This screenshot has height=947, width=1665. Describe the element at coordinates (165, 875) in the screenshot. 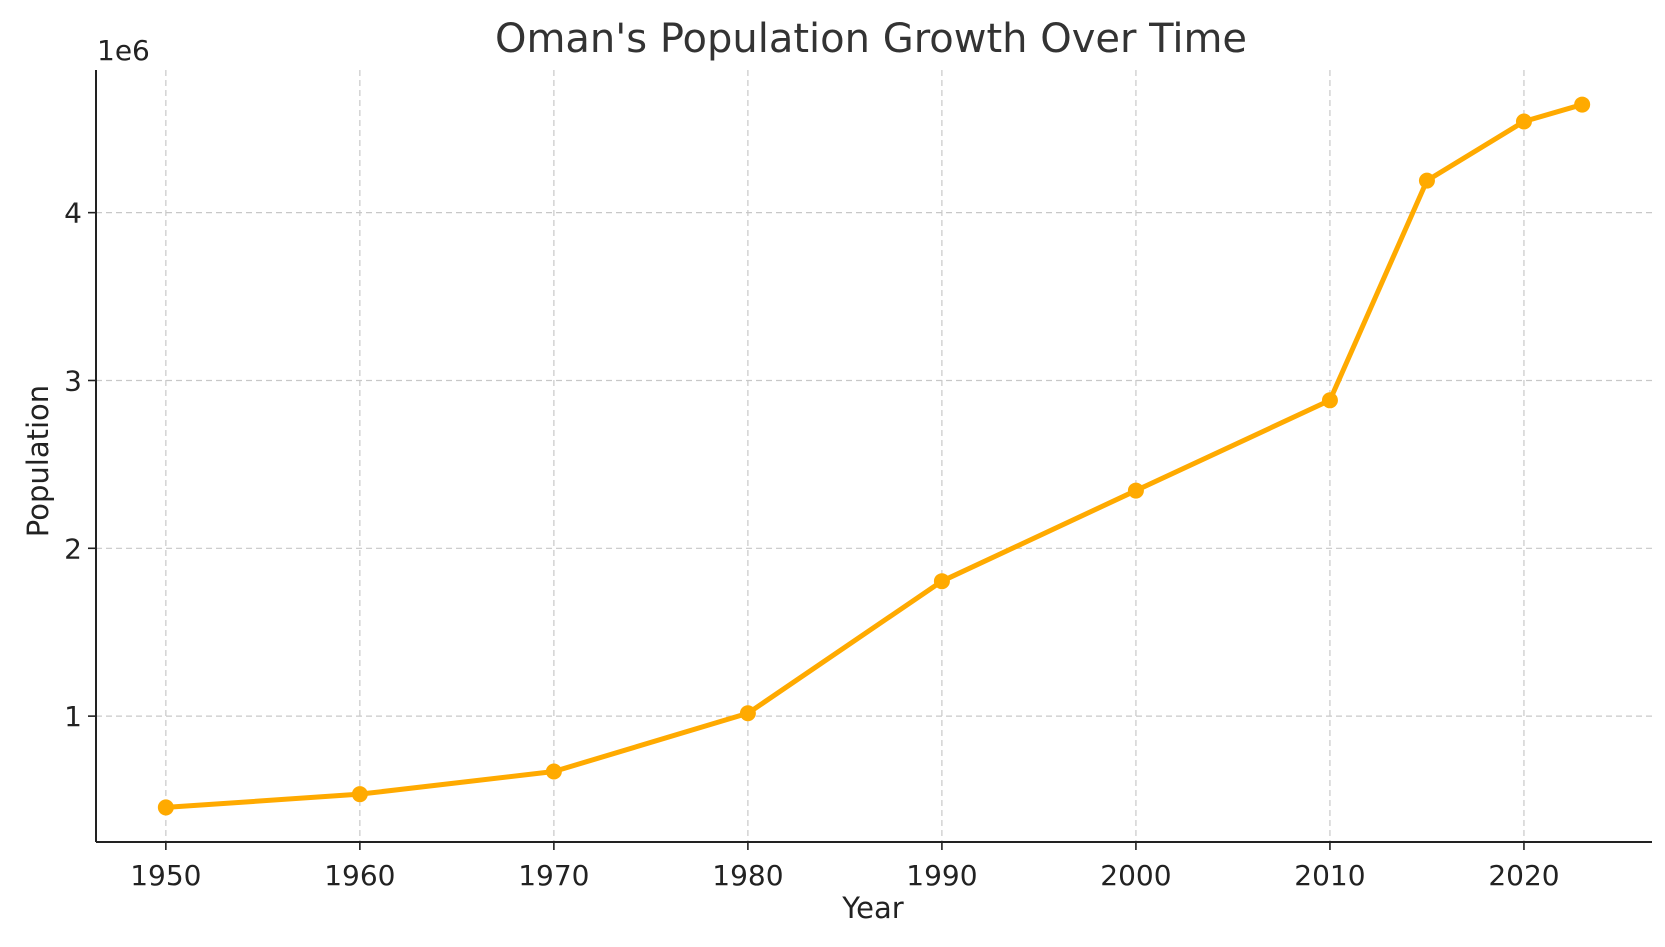

I see `x-tick-label: 1950` at that location.